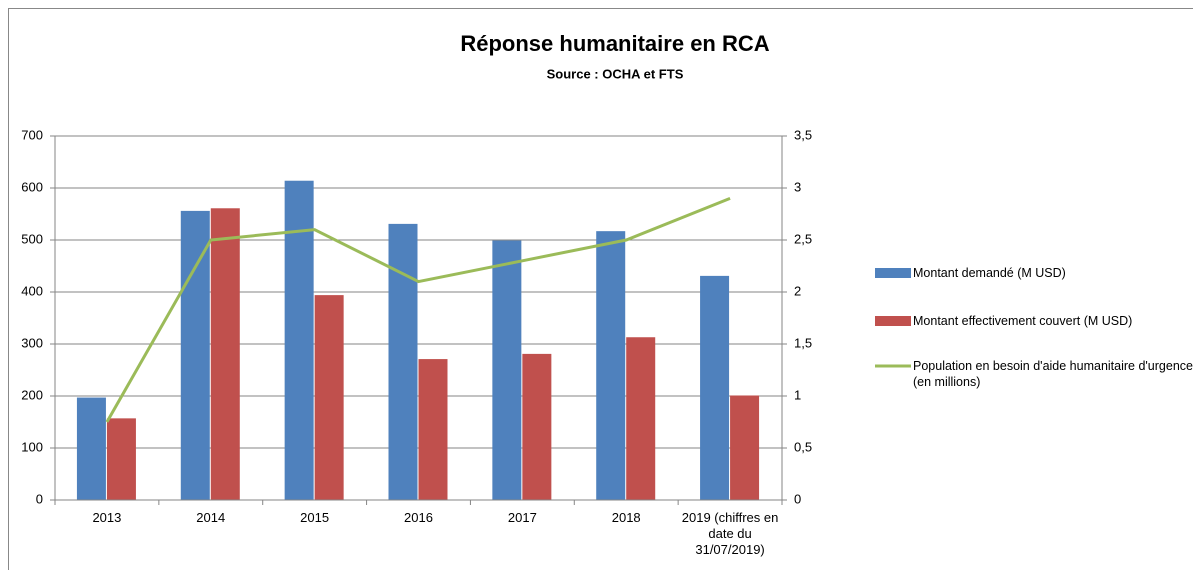  Describe the element at coordinates (315, 517) in the screenshot. I see `x-tick-label: 2015` at that location.